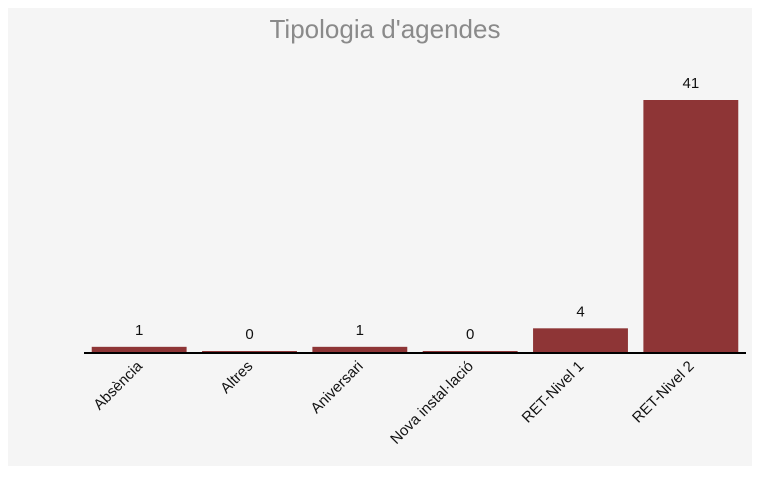 This screenshot has height=489, width=760. I want to click on chart-title: Tipologia d'agendes, so click(385, 29).